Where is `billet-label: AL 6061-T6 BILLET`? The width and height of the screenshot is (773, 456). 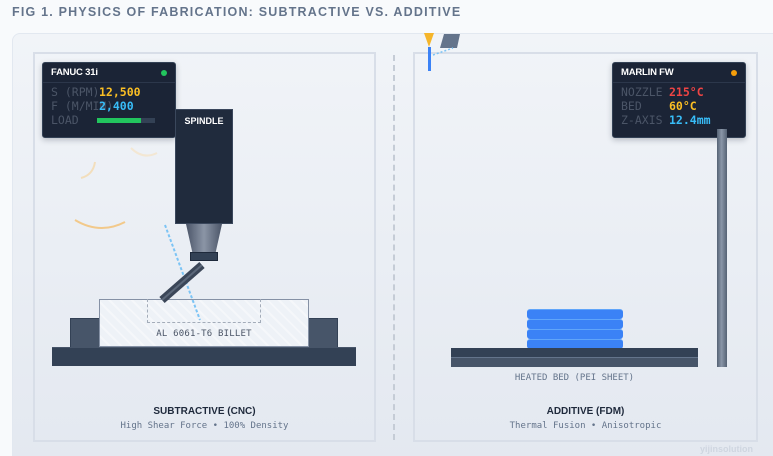 billet-label: AL 6061-T6 BILLET is located at coordinates (204, 334).